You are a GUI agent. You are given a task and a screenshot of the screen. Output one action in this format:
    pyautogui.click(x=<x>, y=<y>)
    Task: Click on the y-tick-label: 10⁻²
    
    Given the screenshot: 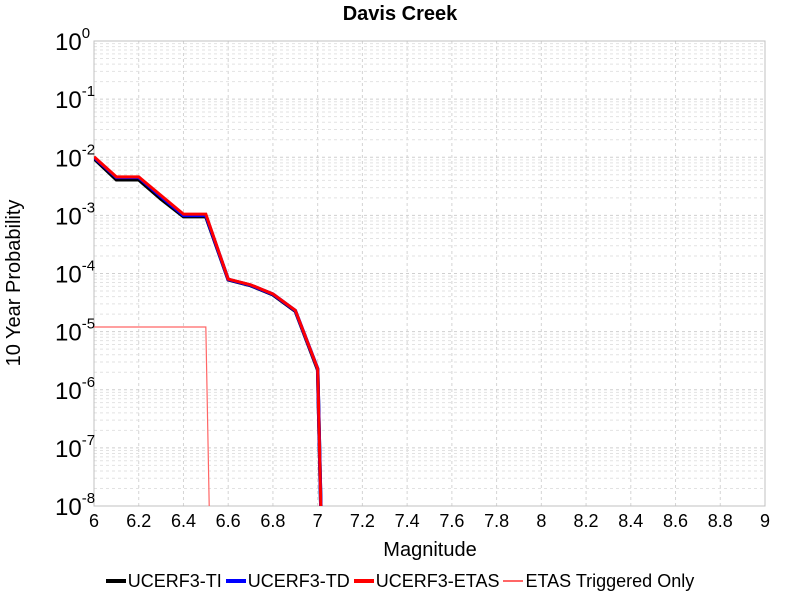 What is the action you would take?
    pyautogui.click(x=75, y=156)
    